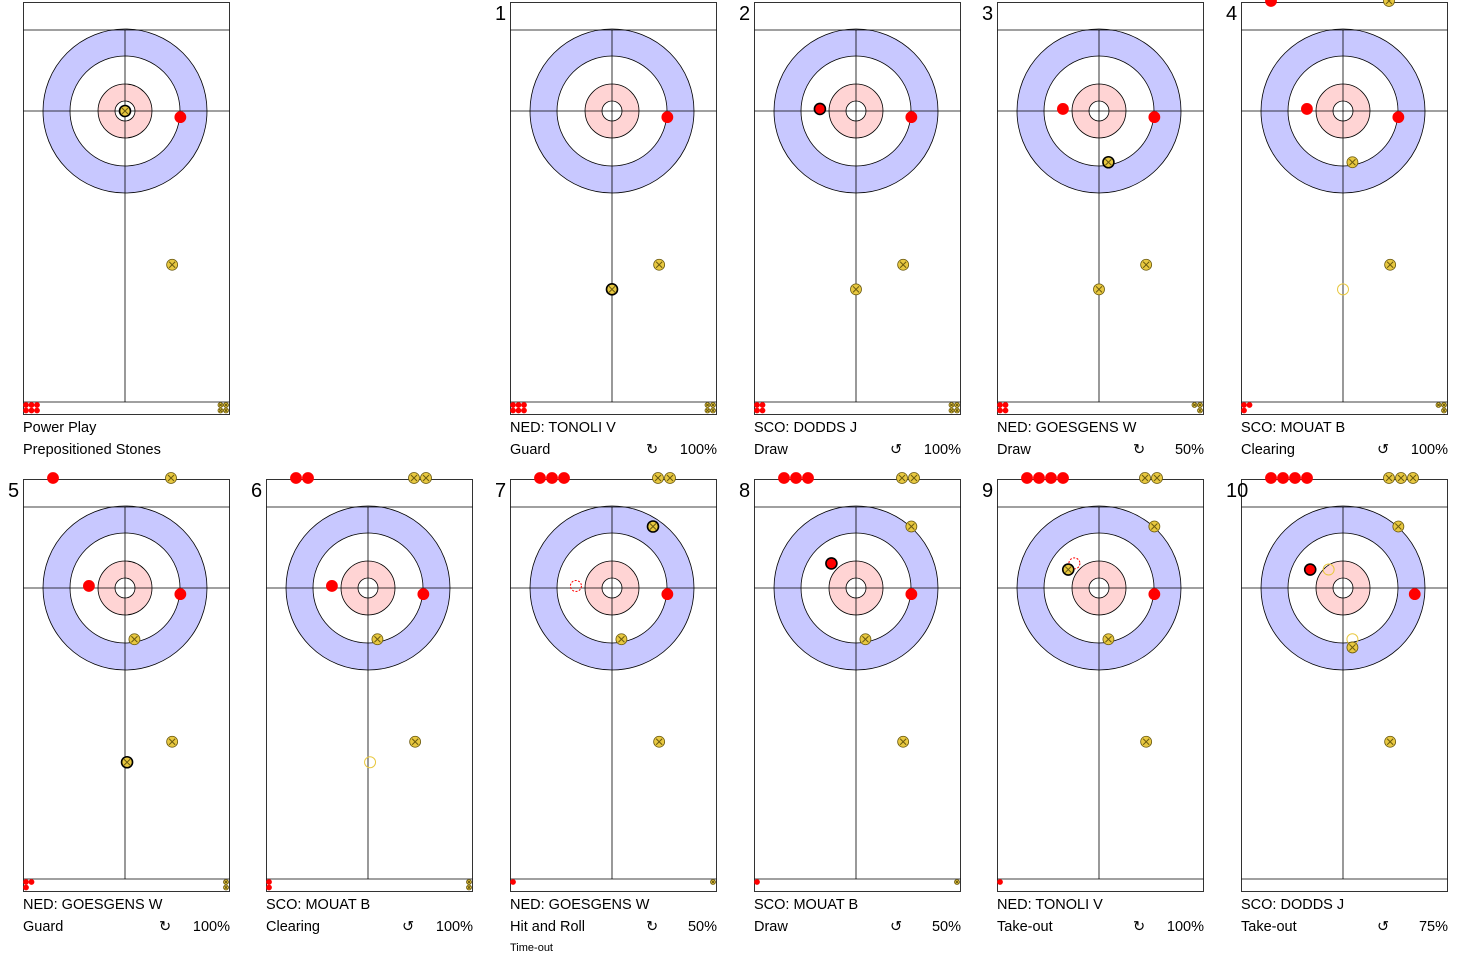 The height and width of the screenshot is (960, 1458). What do you see at coordinates (988, 14) in the screenshot?
I see `shot-number: 3` at bounding box center [988, 14].